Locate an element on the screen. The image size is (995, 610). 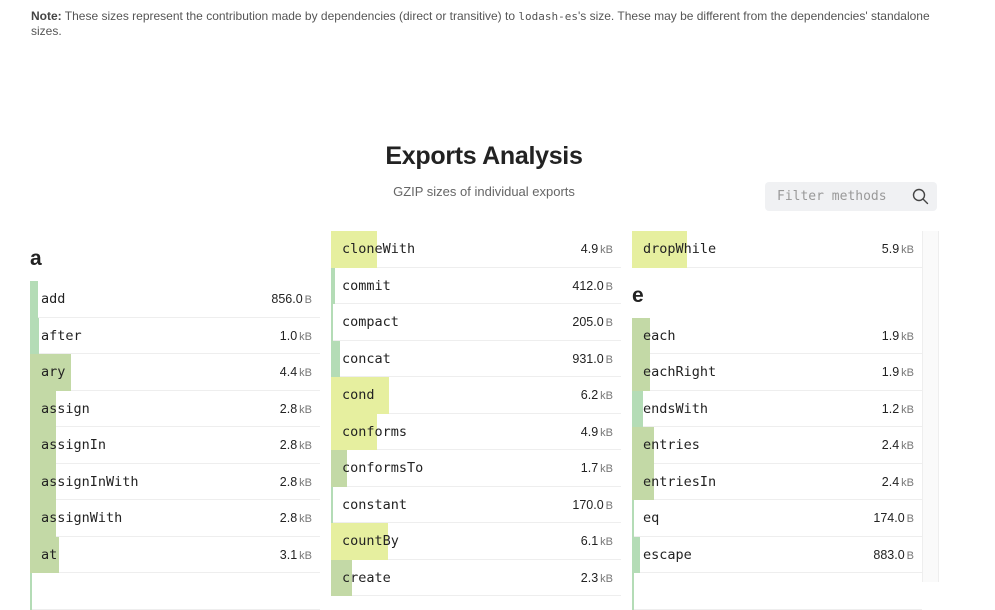
export-name: conformsTo is located at coordinates (383, 468).